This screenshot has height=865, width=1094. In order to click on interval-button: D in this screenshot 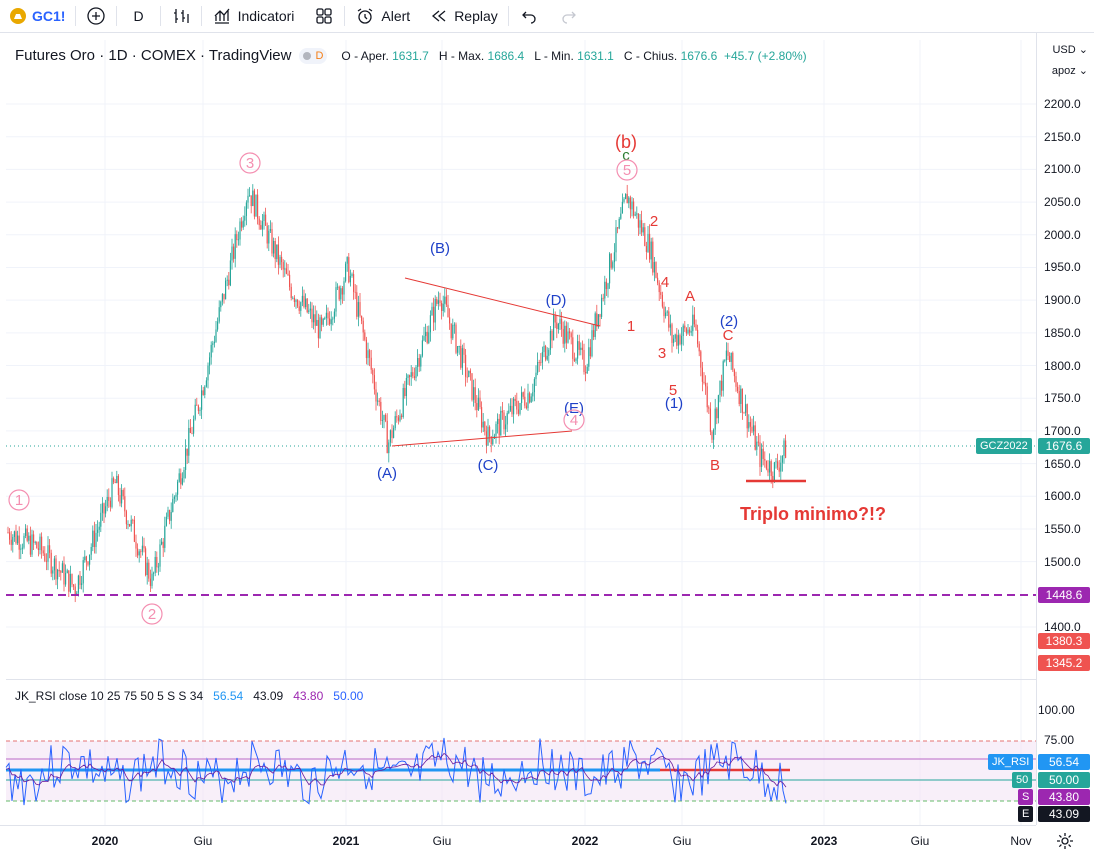, I will do `click(138, 16)`.